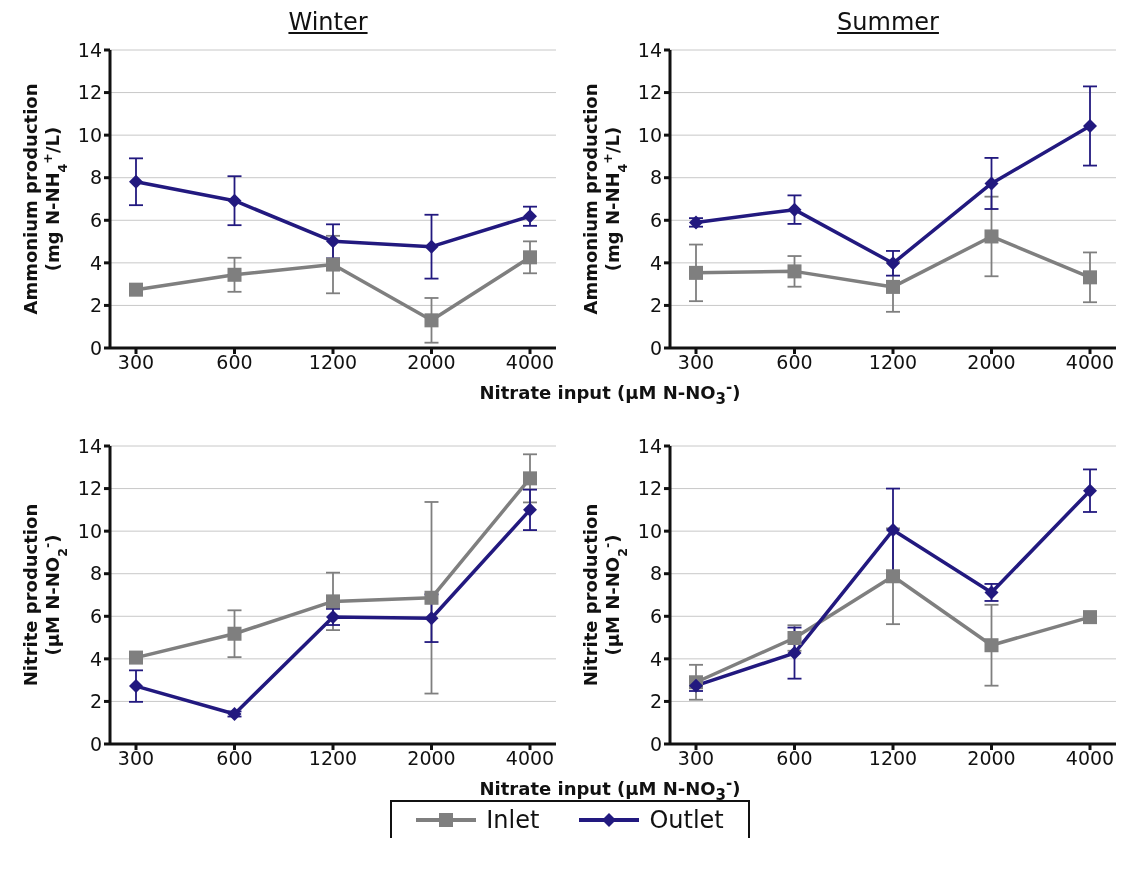 This screenshot has height=878, width=1140. Describe the element at coordinates (328, 22) in the screenshot. I see `chart-title: Winter` at that location.